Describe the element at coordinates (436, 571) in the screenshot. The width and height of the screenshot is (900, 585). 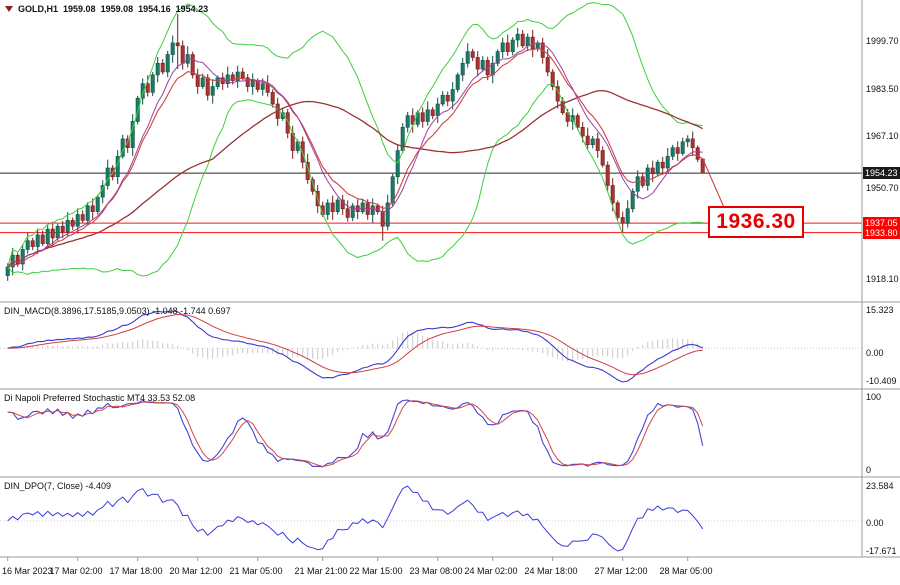
I see `time-axis-label: 23 Mar 08:00` at that location.